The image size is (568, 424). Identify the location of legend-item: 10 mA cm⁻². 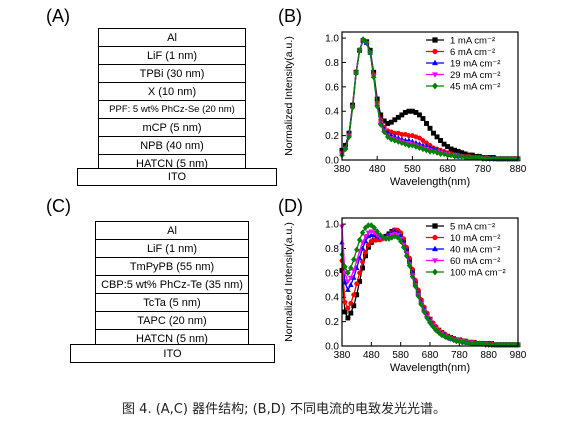
(463, 238).